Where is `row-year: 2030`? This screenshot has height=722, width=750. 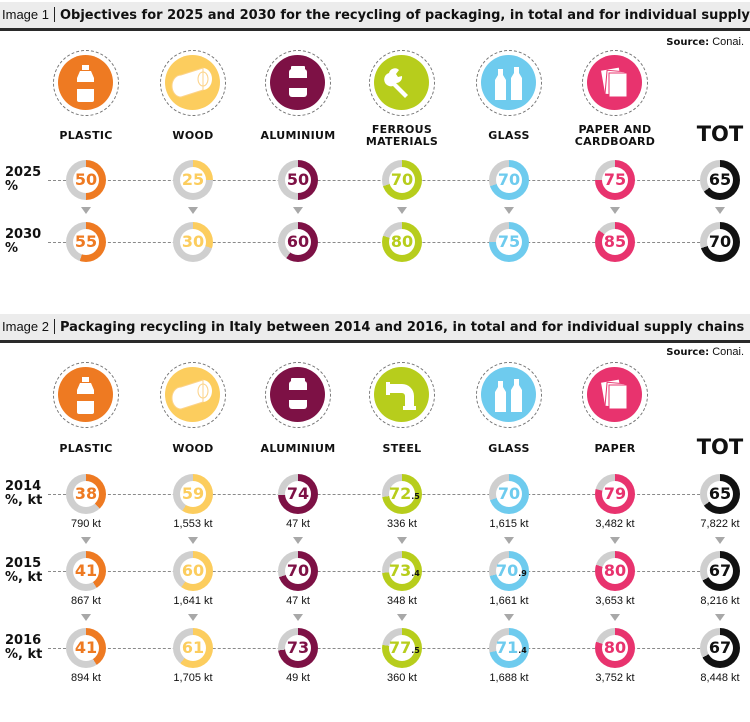
row-year: 2030 is located at coordinates (23, 234).